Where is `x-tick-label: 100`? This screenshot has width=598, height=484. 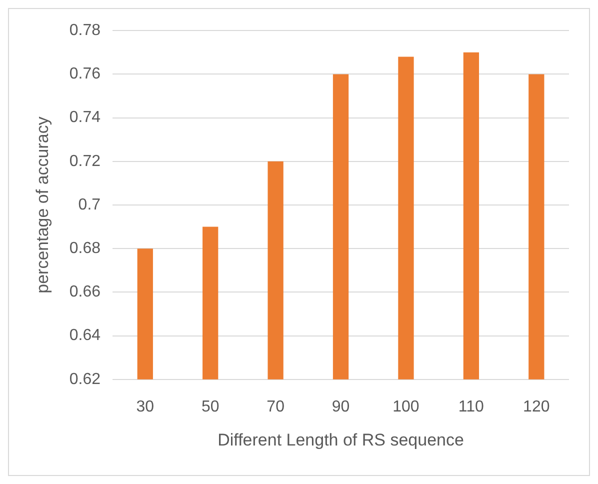 x-tick-label: 100 is located at coordinates (406, 407).